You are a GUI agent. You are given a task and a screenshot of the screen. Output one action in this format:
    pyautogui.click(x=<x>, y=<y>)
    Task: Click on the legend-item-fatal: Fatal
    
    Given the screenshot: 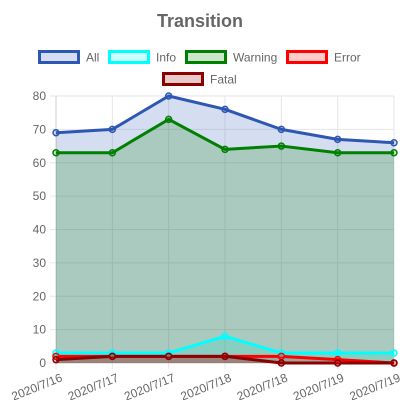 What is the action you would take?
    pyautogui.click(x=199, y=79)
    